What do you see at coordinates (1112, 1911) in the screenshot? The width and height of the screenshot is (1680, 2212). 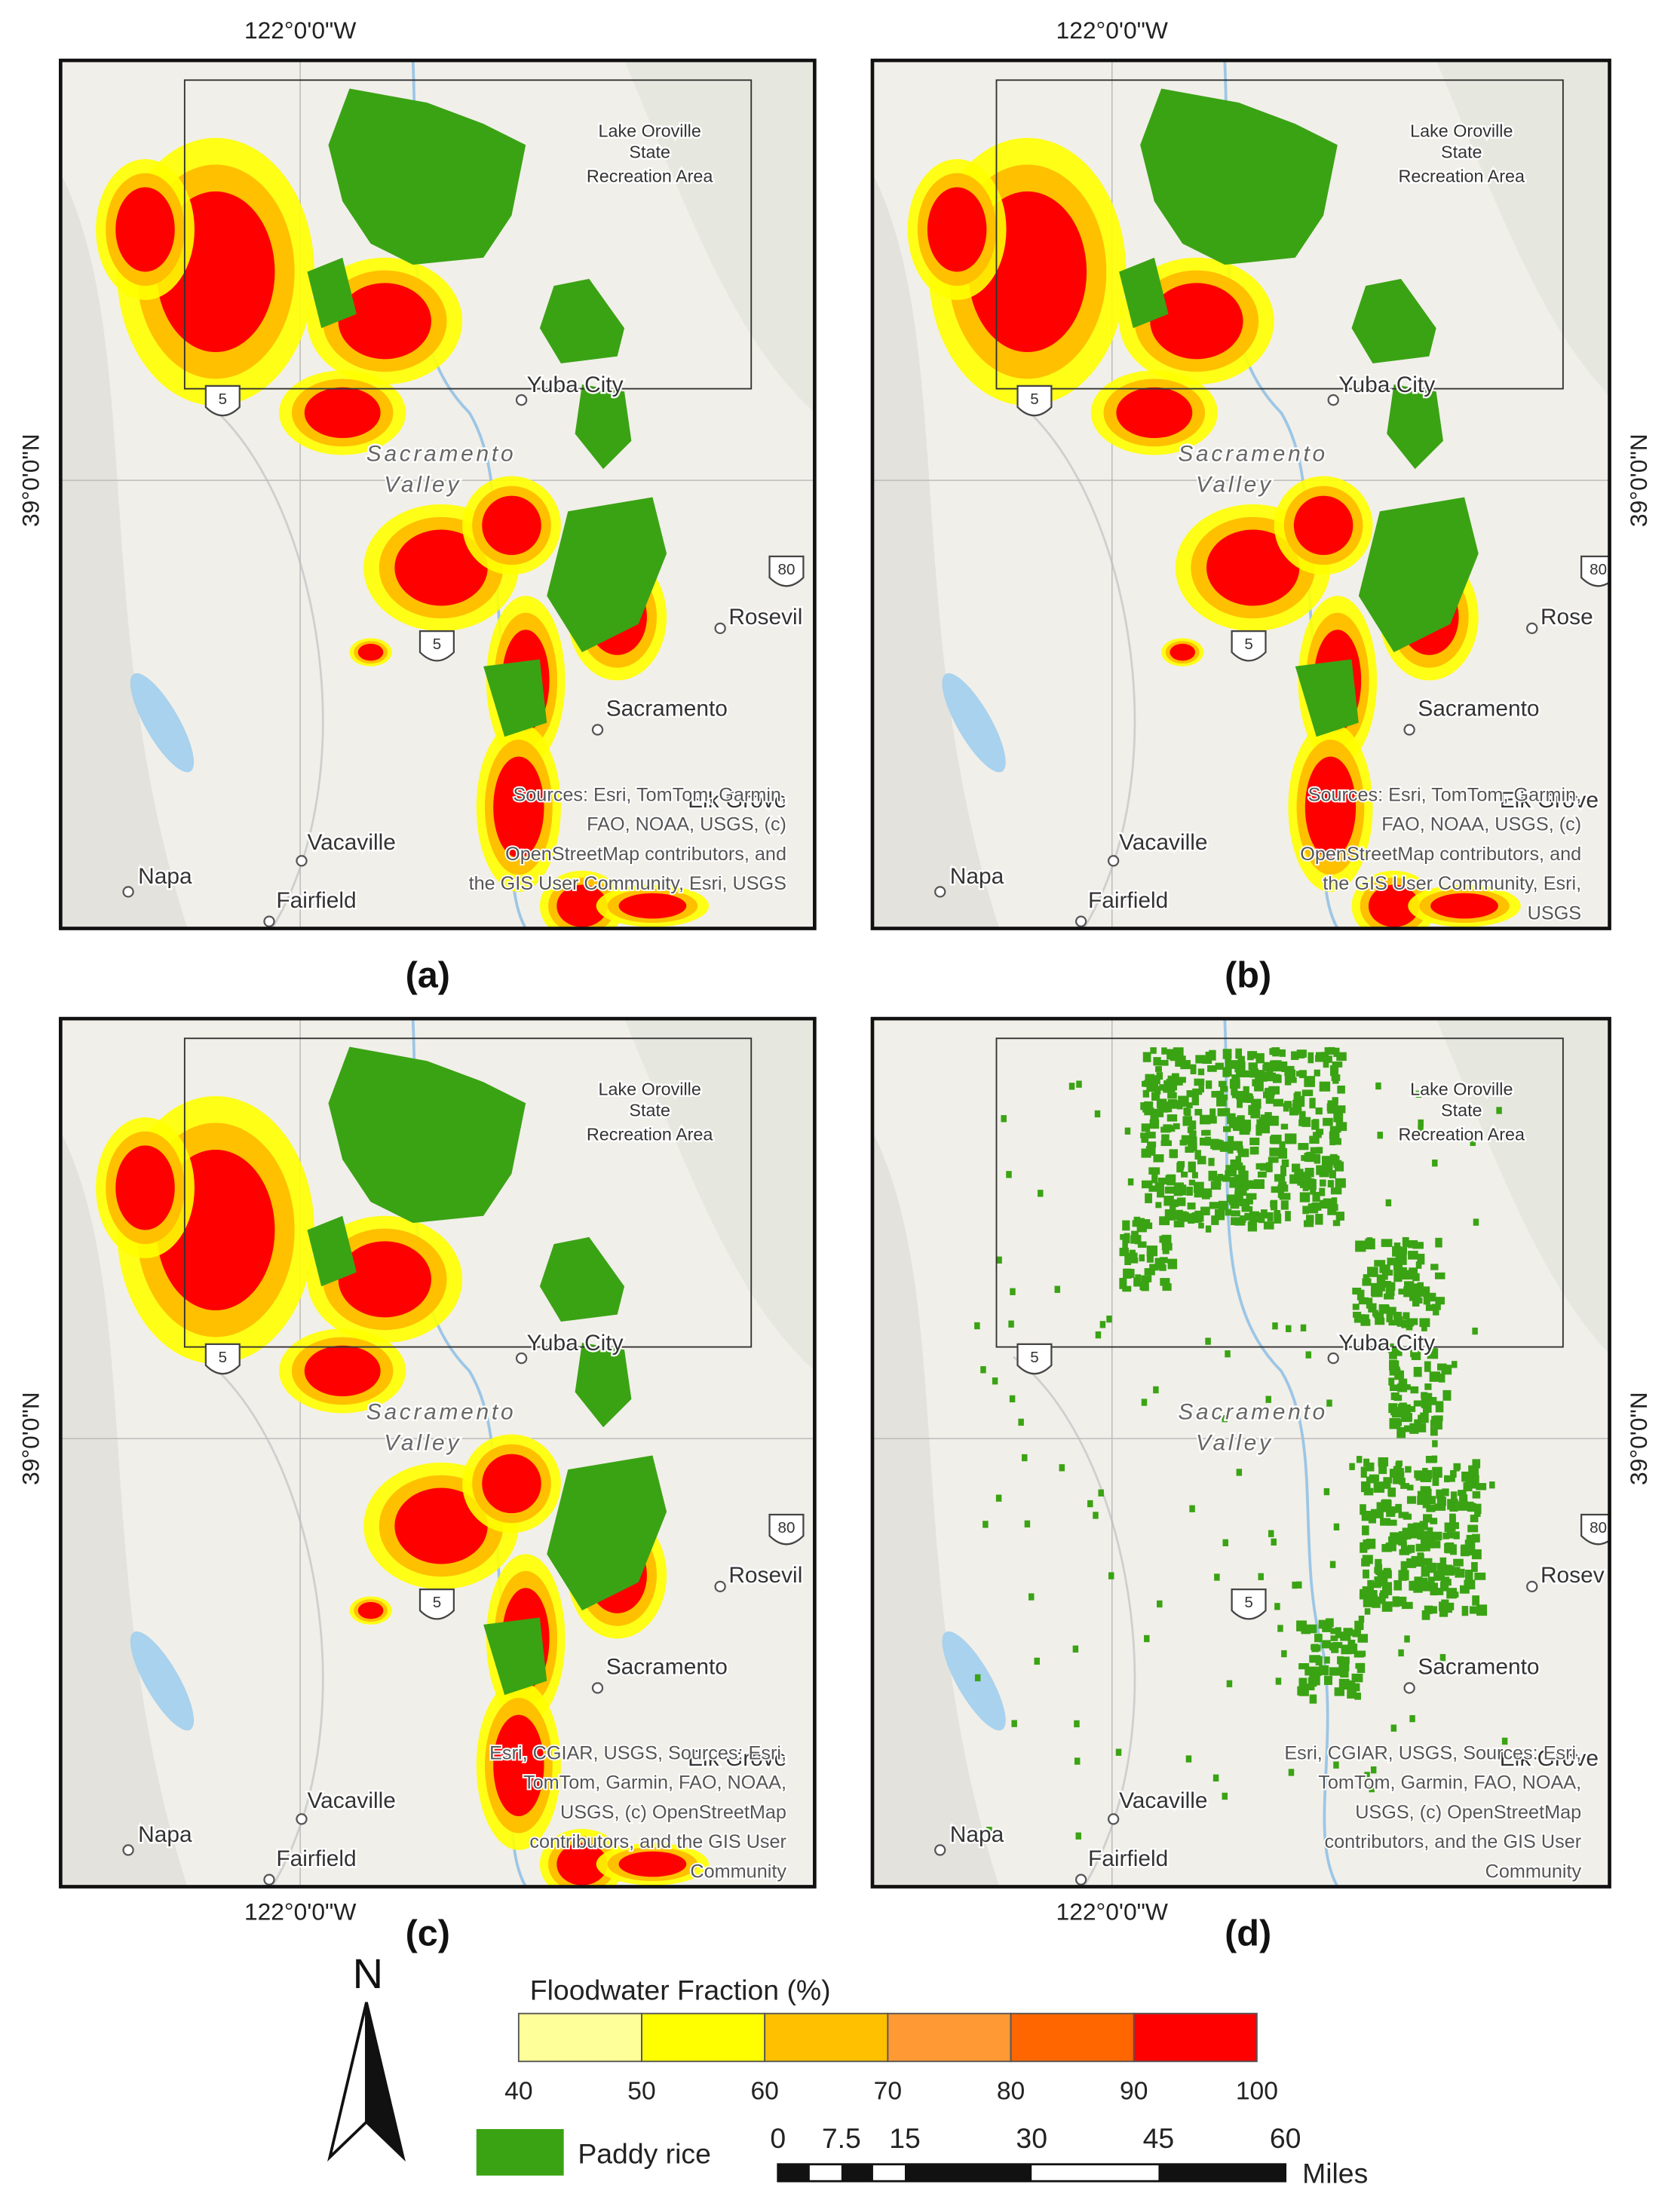 I see `longitude-label: 122°0'0"W` at bounding box center [1112, 1911].